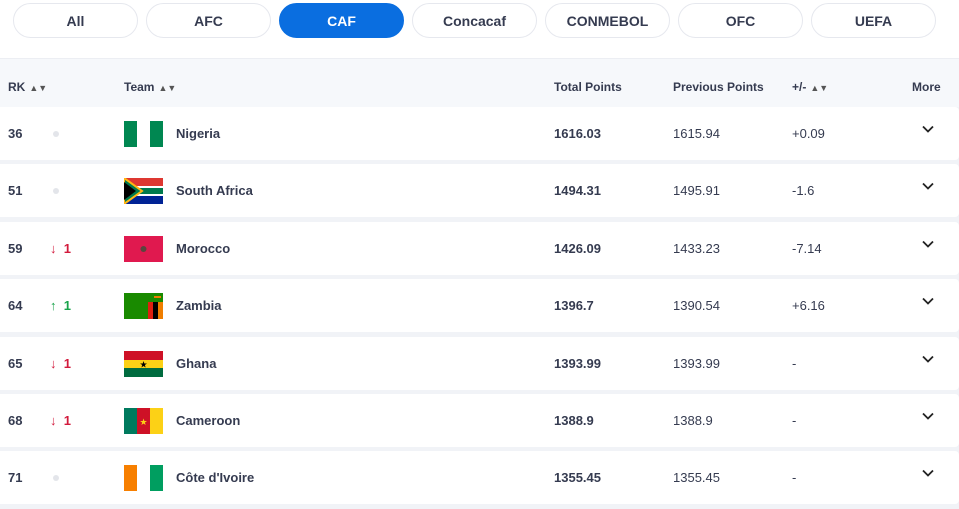 This screenshot has width=959, height=509. Describe the element at coordinates (215, 478) in the screenshot. I see `team-name: Côte d'Ivoire` at that location.